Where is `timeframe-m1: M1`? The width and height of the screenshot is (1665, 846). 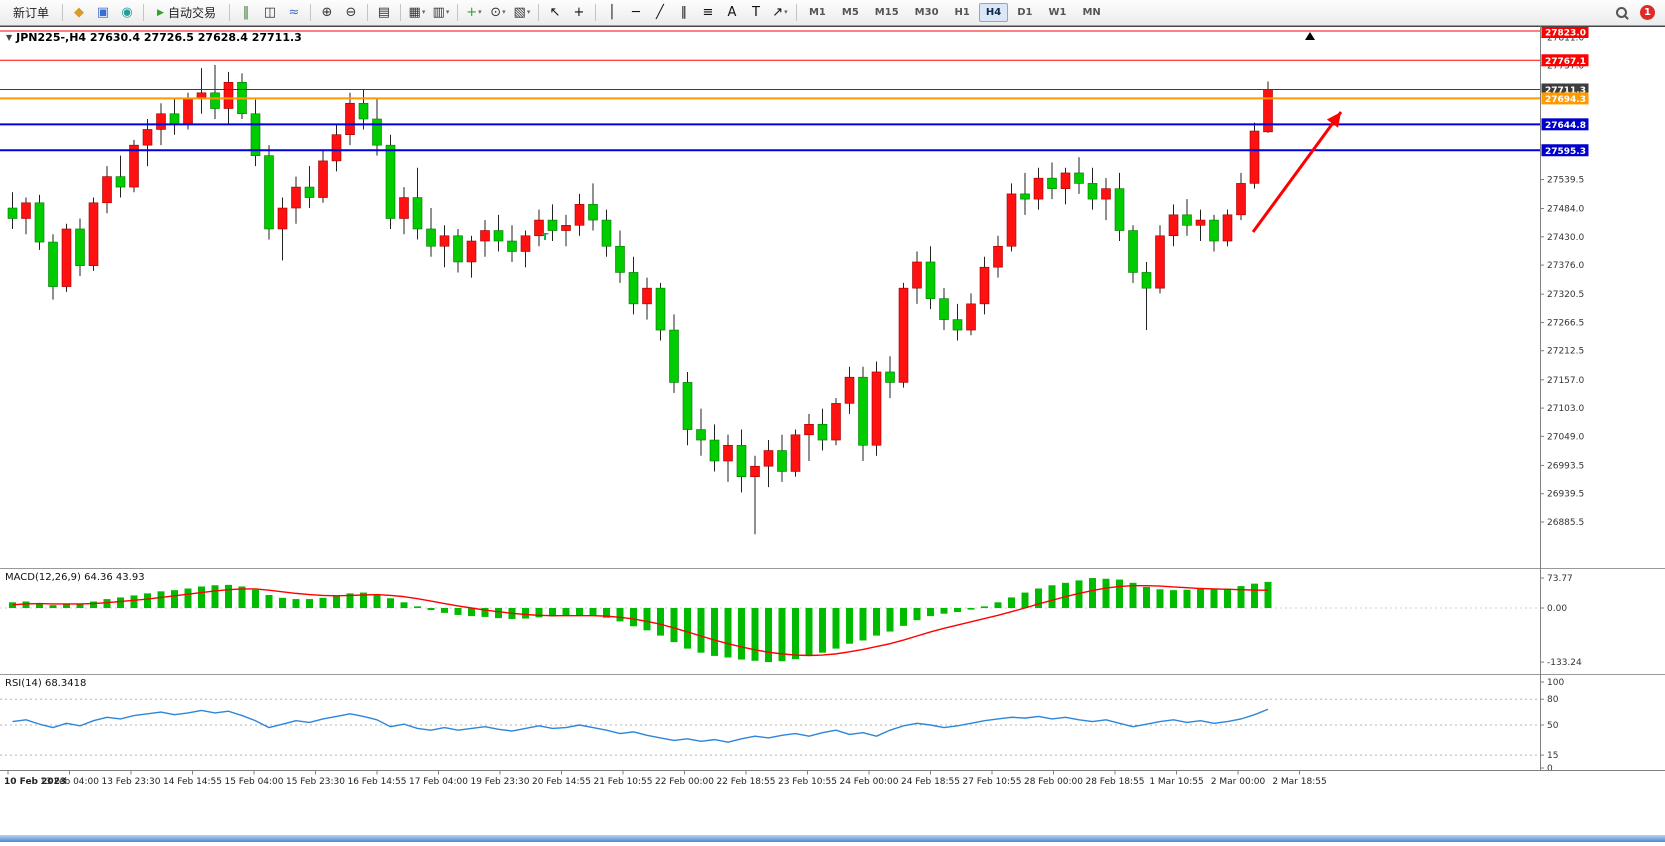 timeframe-m1: M1 is located at coordinates (817, 12).